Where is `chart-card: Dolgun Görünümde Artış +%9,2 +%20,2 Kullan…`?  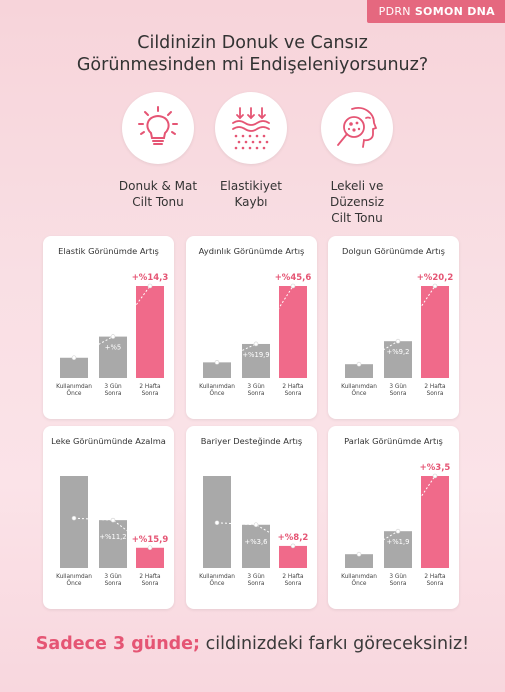
chart-card: Dolgun Görünümde Artış +%9,2 +%20,2 Kullan… is located at coordinates (393, 327).